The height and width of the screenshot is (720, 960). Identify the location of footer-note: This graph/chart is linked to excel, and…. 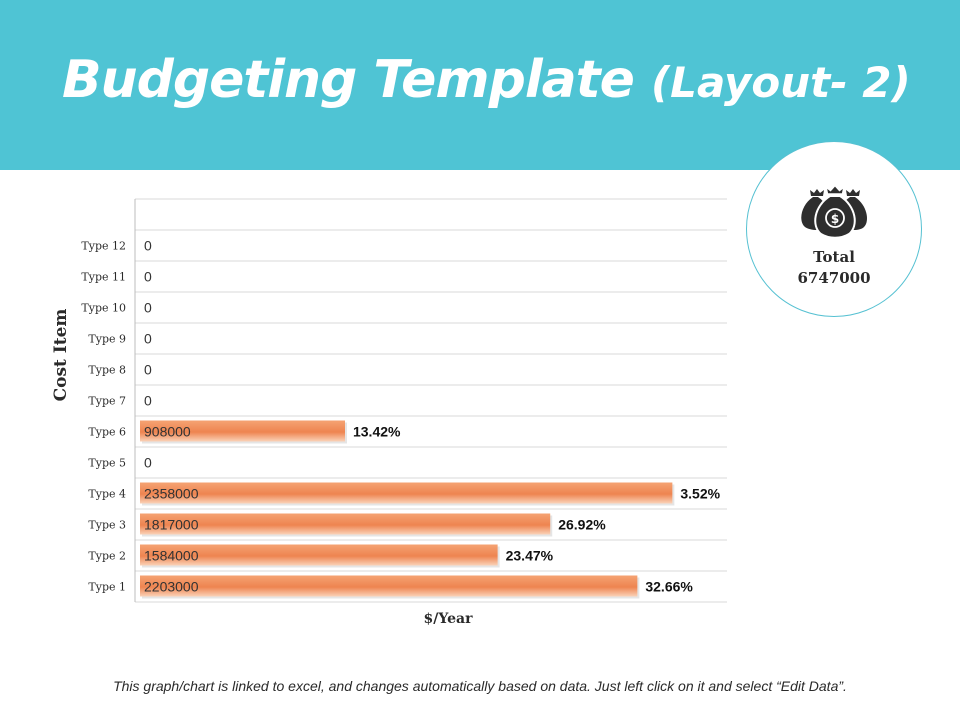
(480, 686).